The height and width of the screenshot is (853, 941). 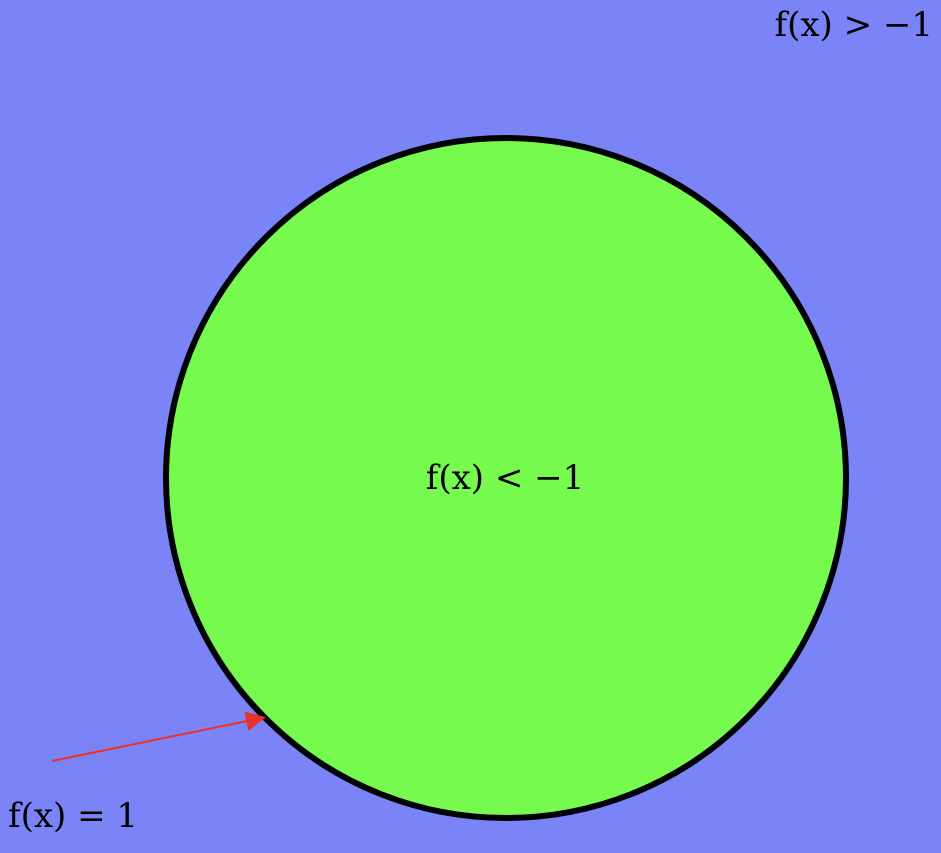 I want to click on inside-region-label: f(x) < −1, so click(x=505, y=478).